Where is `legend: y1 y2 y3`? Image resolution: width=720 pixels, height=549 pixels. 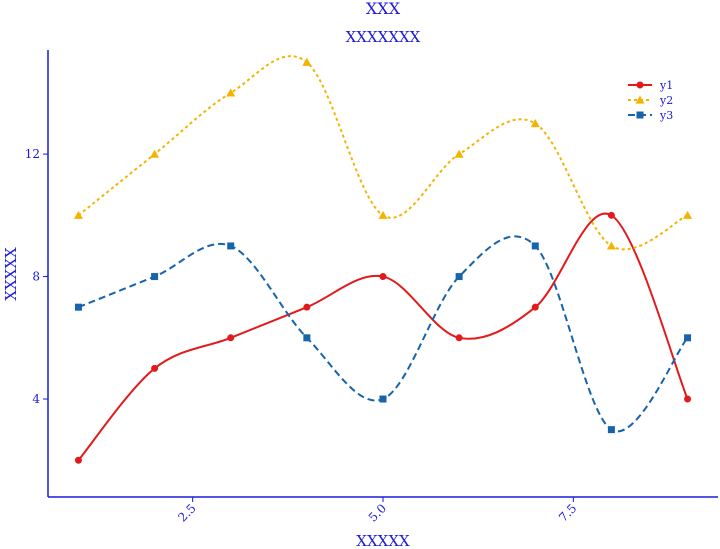 legend: y1 y2 y3 is located at coordinates (650, 100).